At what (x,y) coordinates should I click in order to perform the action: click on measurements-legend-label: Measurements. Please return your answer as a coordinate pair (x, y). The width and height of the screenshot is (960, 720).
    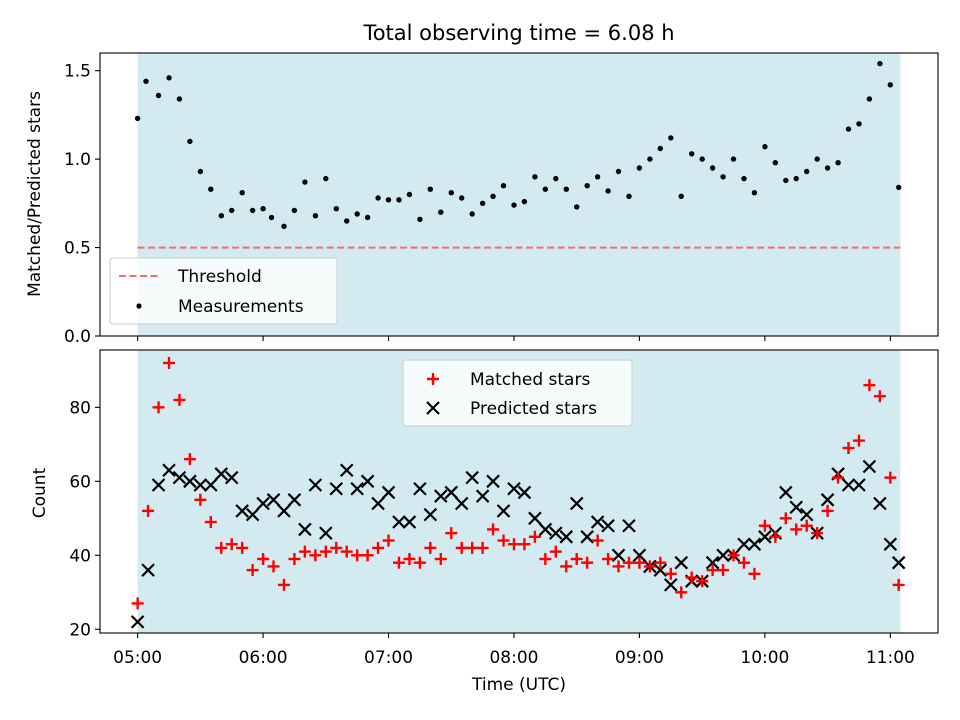
    Looking at the image, I should click on (241, 307).